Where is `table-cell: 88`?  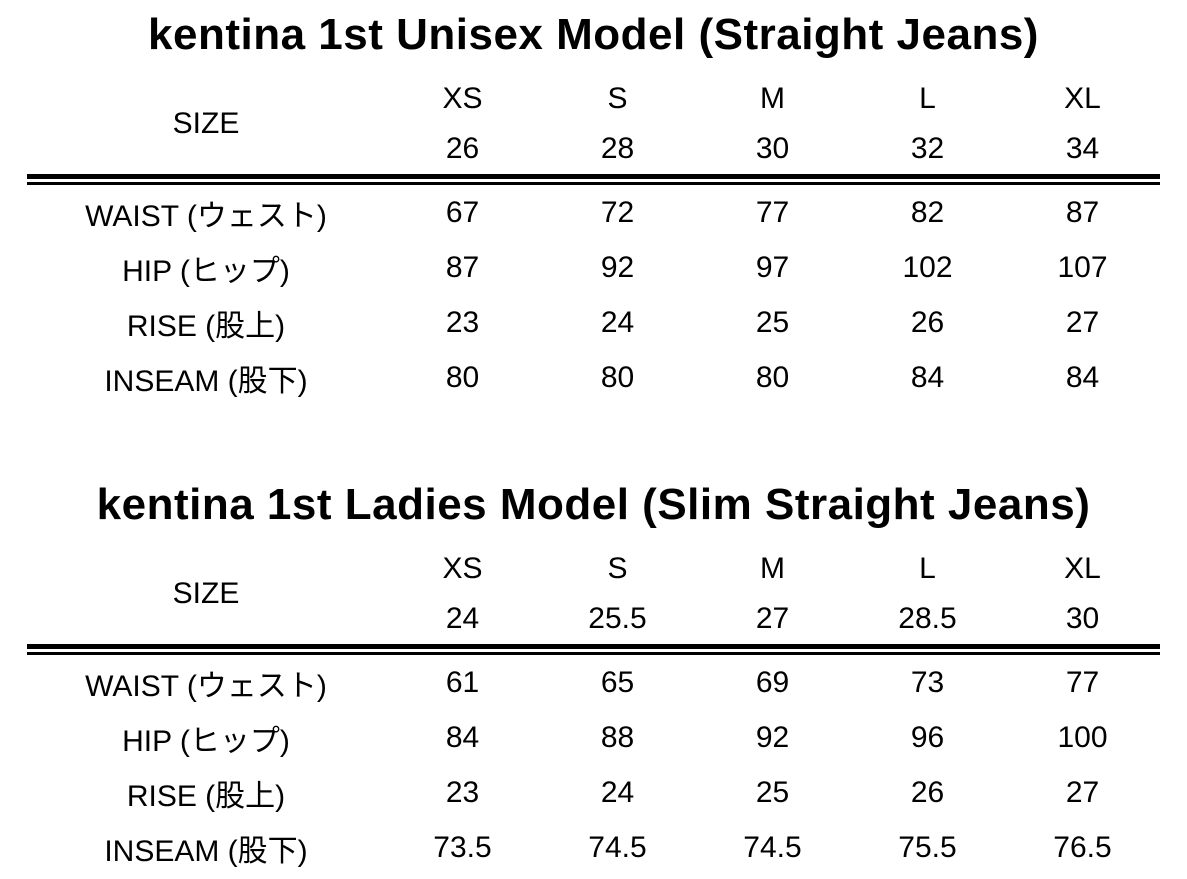
table-cell: 88 is located at coordinates (617, 737).